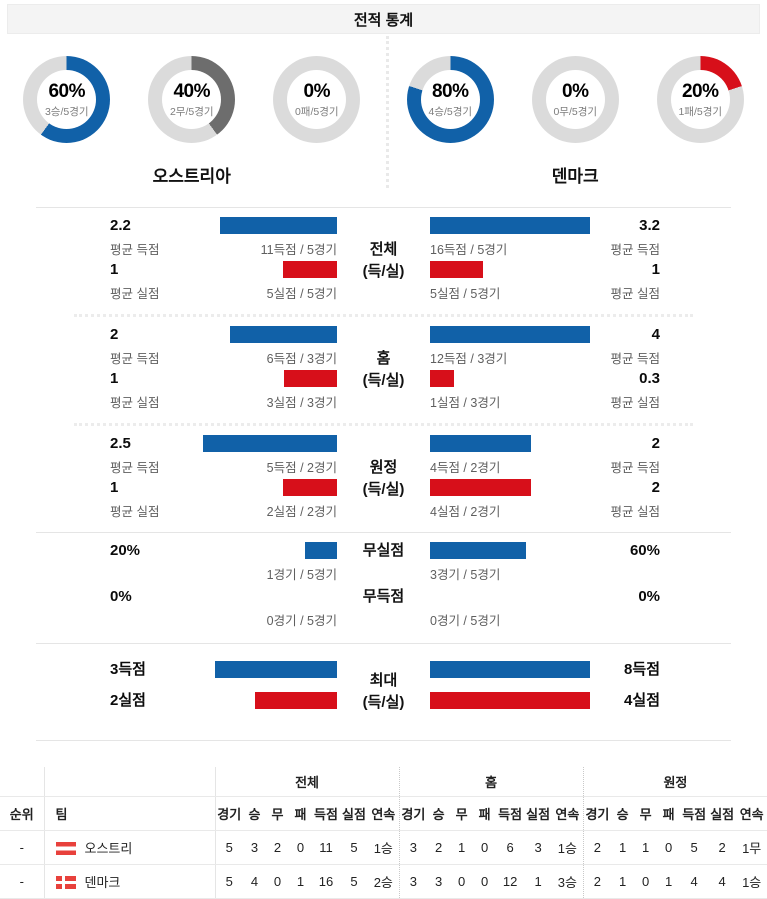  Describe the element at coordinates (66, 92) in the screenshot. I see `win-rate-value: 60%` at that location.